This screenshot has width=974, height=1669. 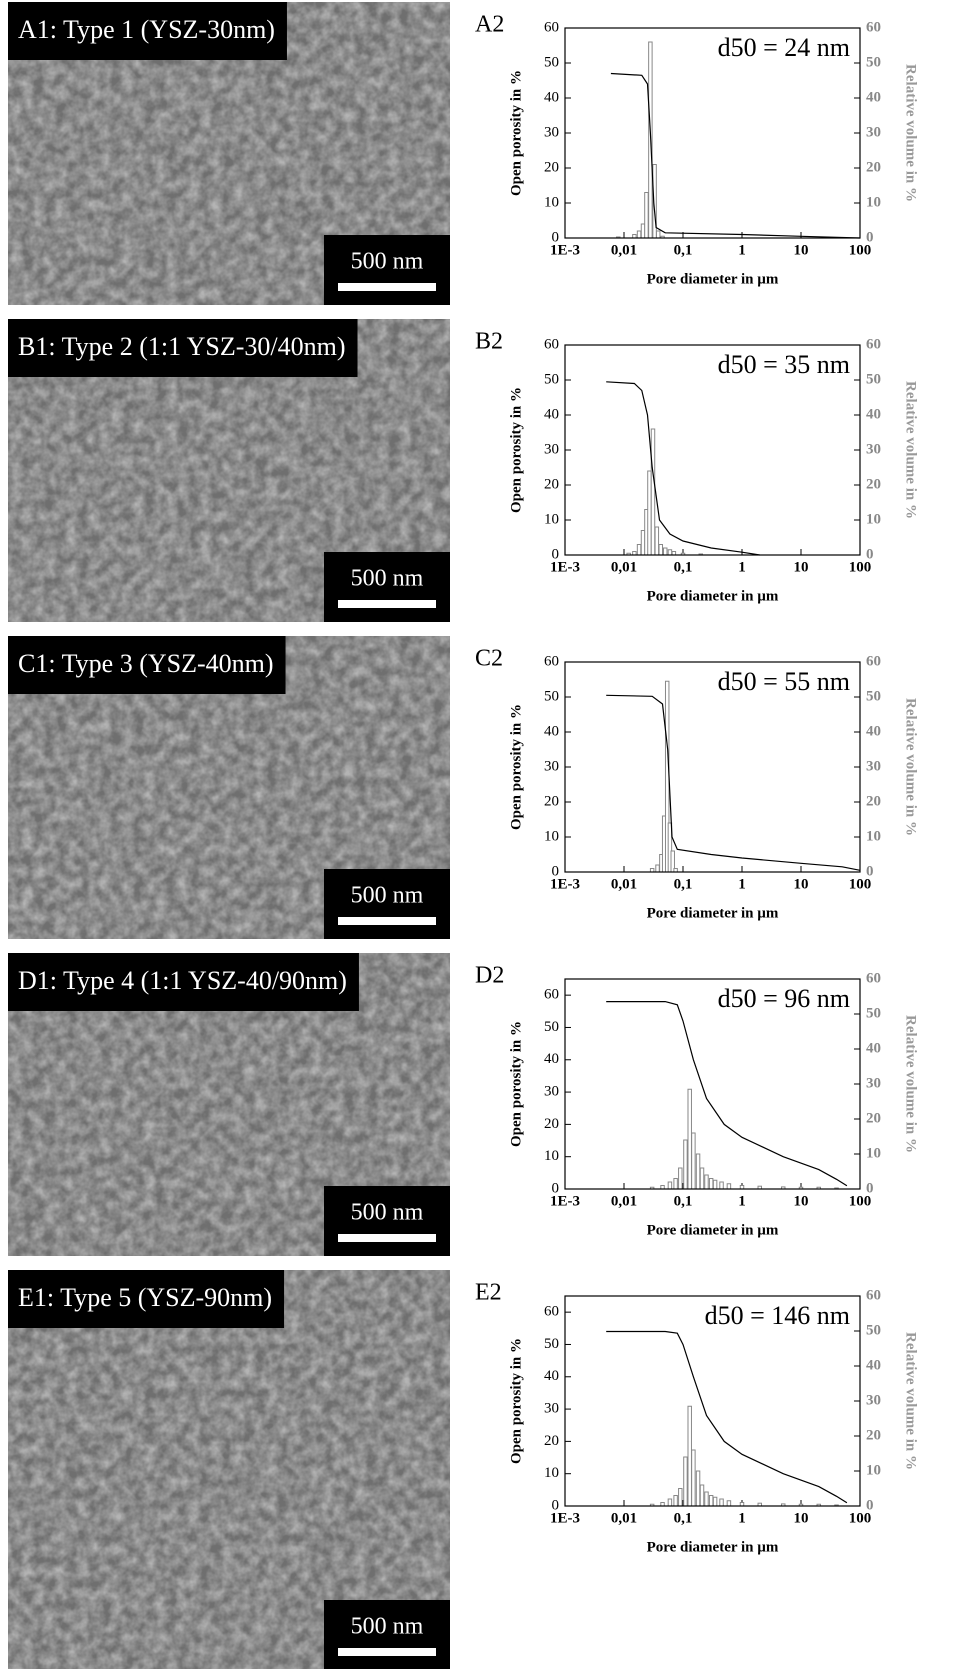 I want to click on panel-label: A2, so click(x=489, y=25).